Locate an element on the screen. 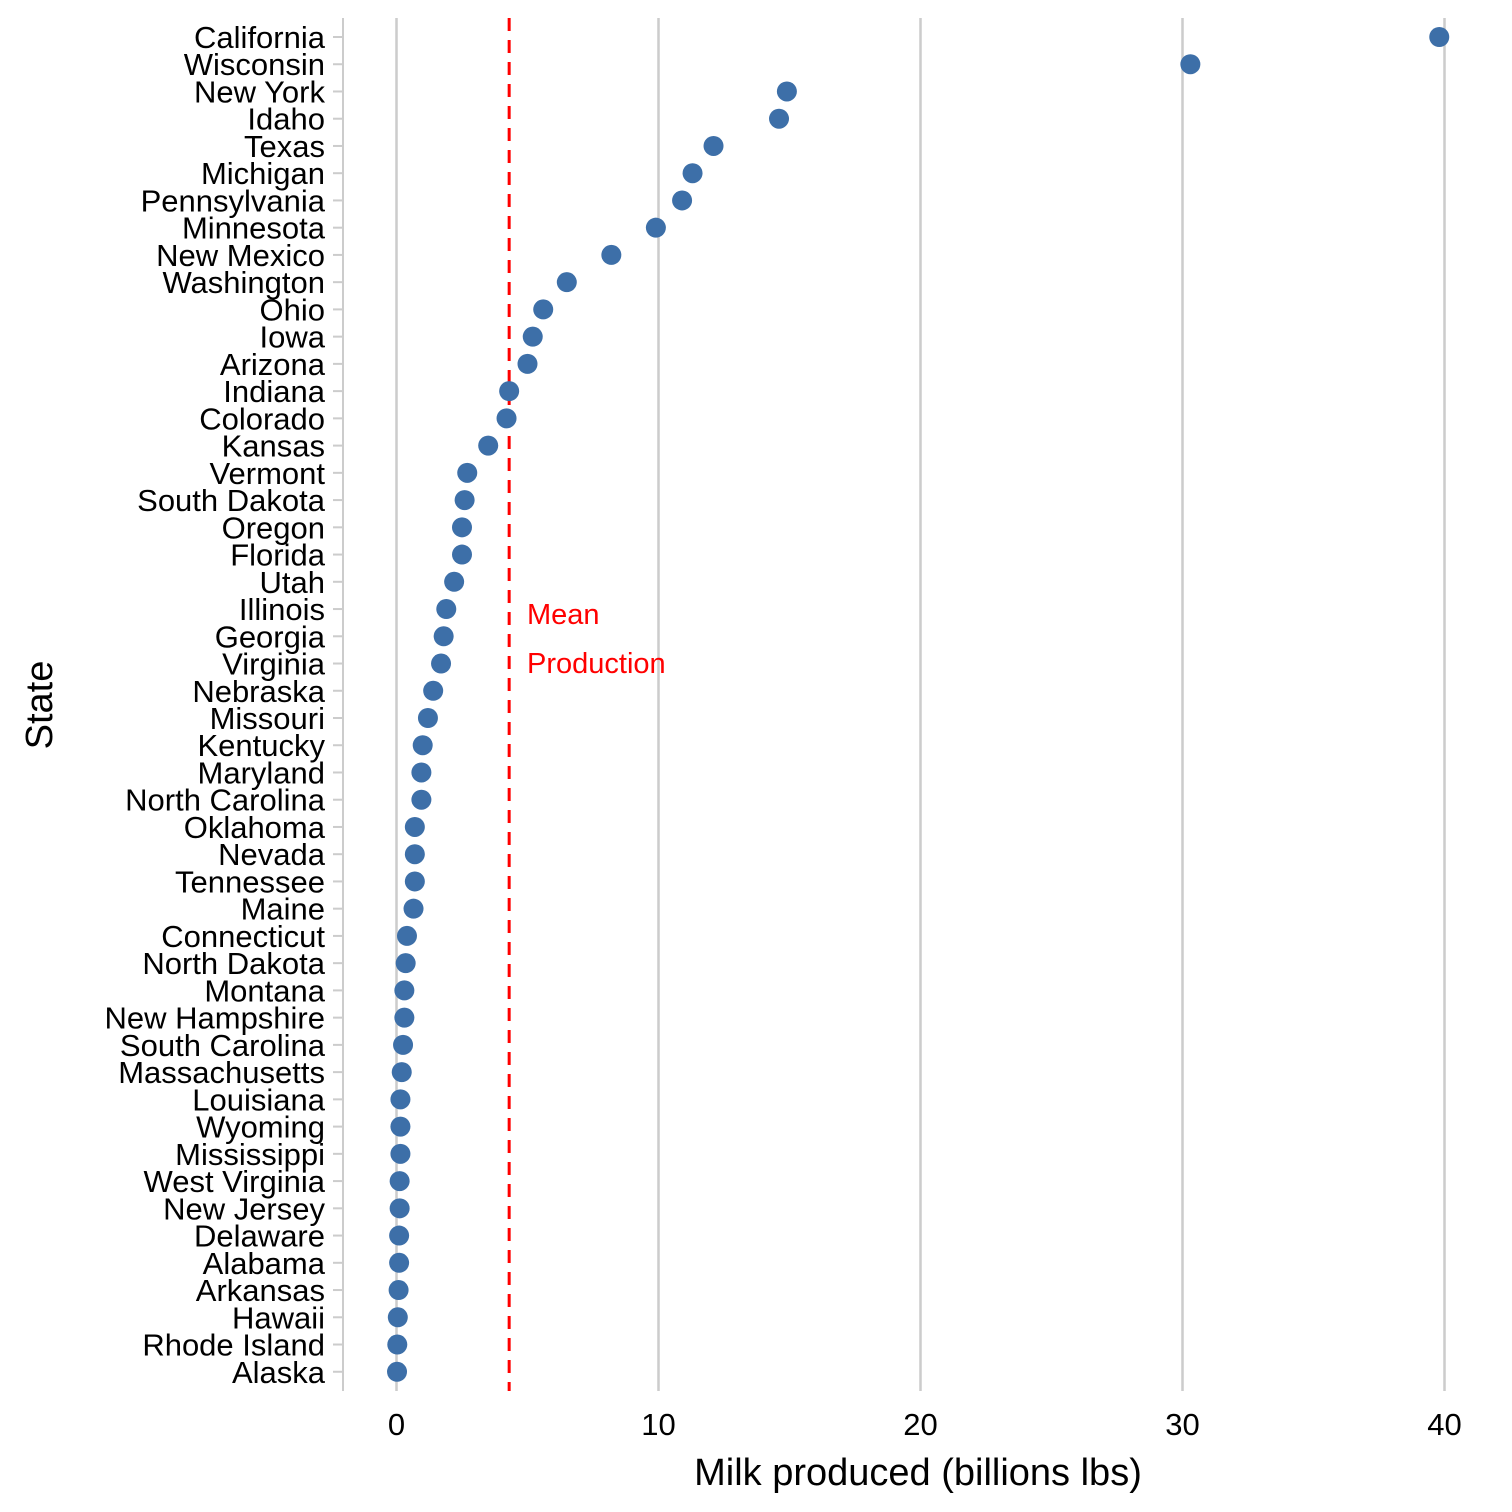 This screenshot has width=1512, height=1512. y-tick-label: Illinois is located at coordinates (282, 609).